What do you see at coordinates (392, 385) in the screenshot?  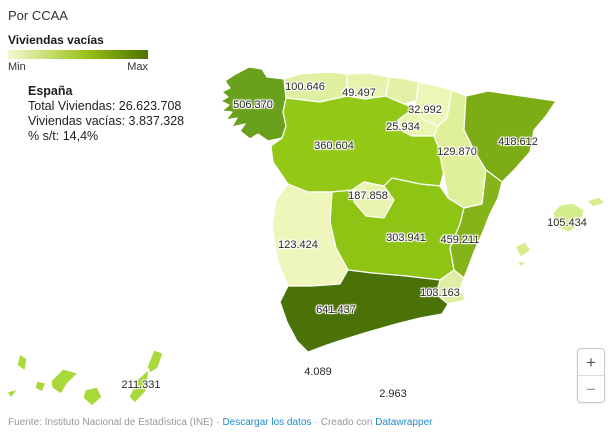 I see `region-melilla` at bounding box center [392, 385].